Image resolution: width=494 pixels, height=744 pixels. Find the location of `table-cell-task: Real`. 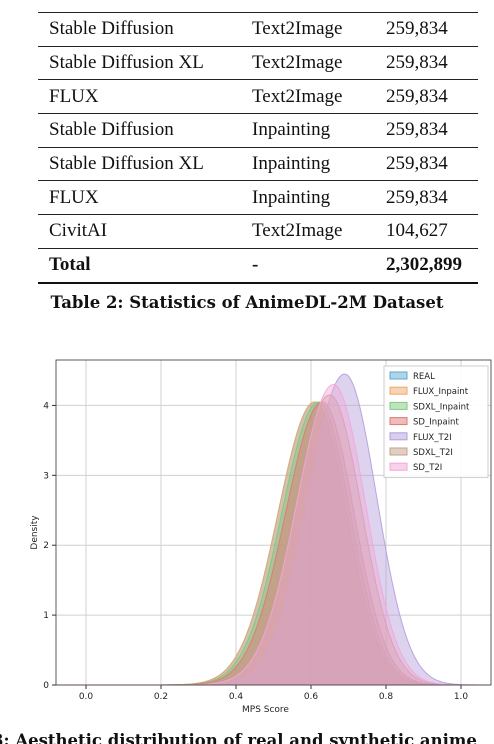

table-cell-task: Real is located at coordinates (308, 6).